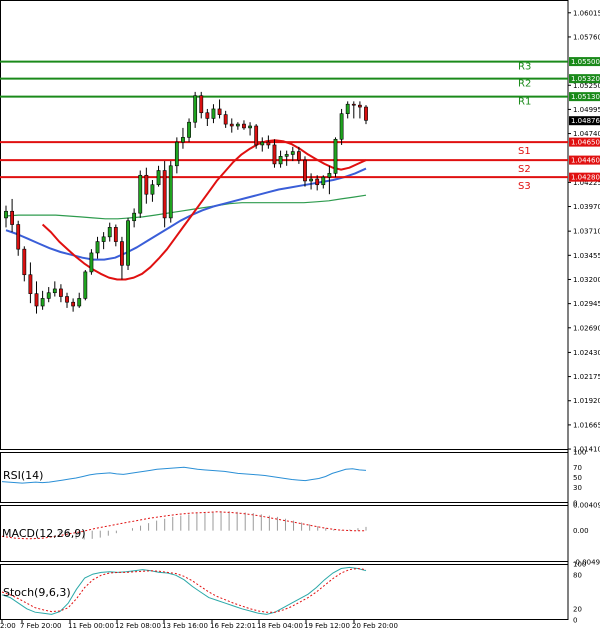 Image resolution: width=600 pixels, height=635 pixels. What do you see at coordinates (44, 533) in the screenshot?
I see `macd-label: MACD(12,26,9)` at bounding box center [44, 533].